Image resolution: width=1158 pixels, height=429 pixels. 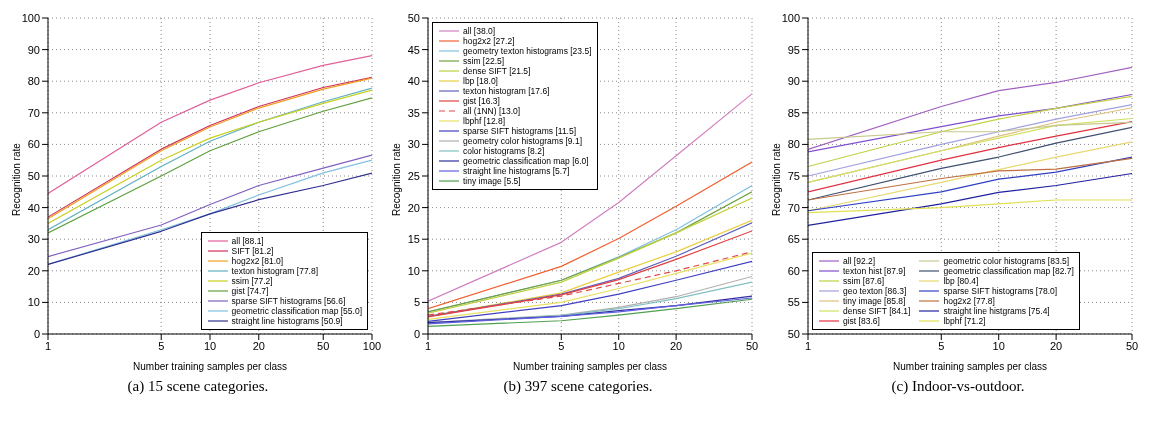 I want to click on y-tick-label: 65, so click(x=793, y=239).